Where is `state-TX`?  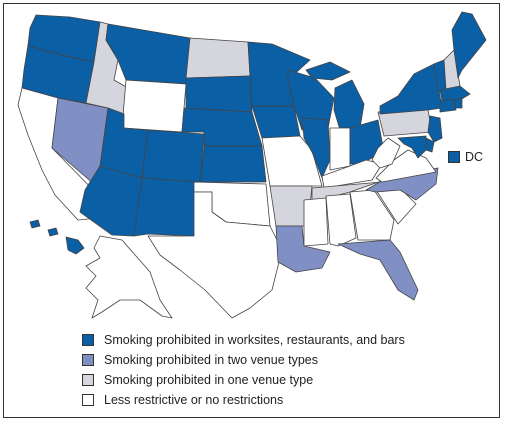 state-TX is located at coordinates (215, 255).